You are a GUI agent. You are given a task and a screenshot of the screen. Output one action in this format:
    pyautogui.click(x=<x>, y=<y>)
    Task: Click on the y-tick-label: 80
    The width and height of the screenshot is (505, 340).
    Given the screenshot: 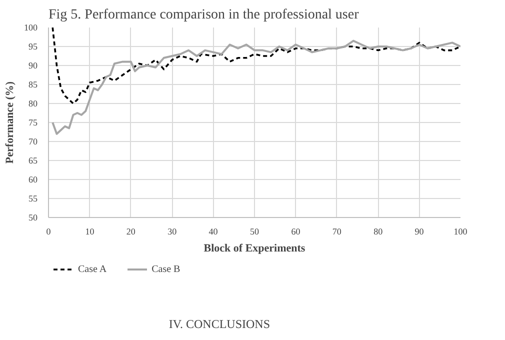 What is the action you would take?
    pyautogui.click(x=33, y=103)
    